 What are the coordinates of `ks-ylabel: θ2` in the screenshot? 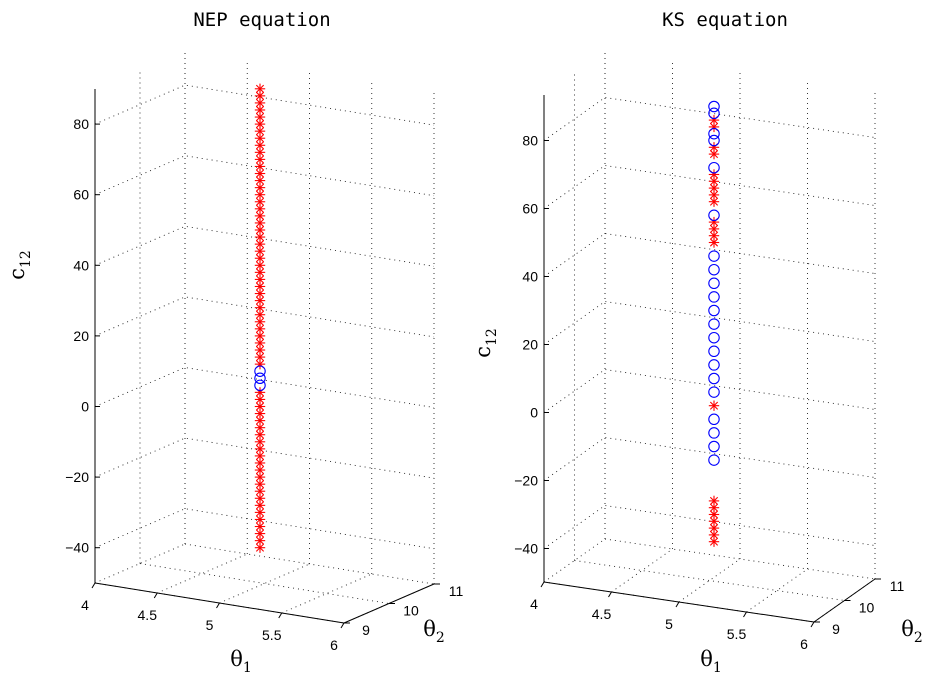 It's located at (912, 631).